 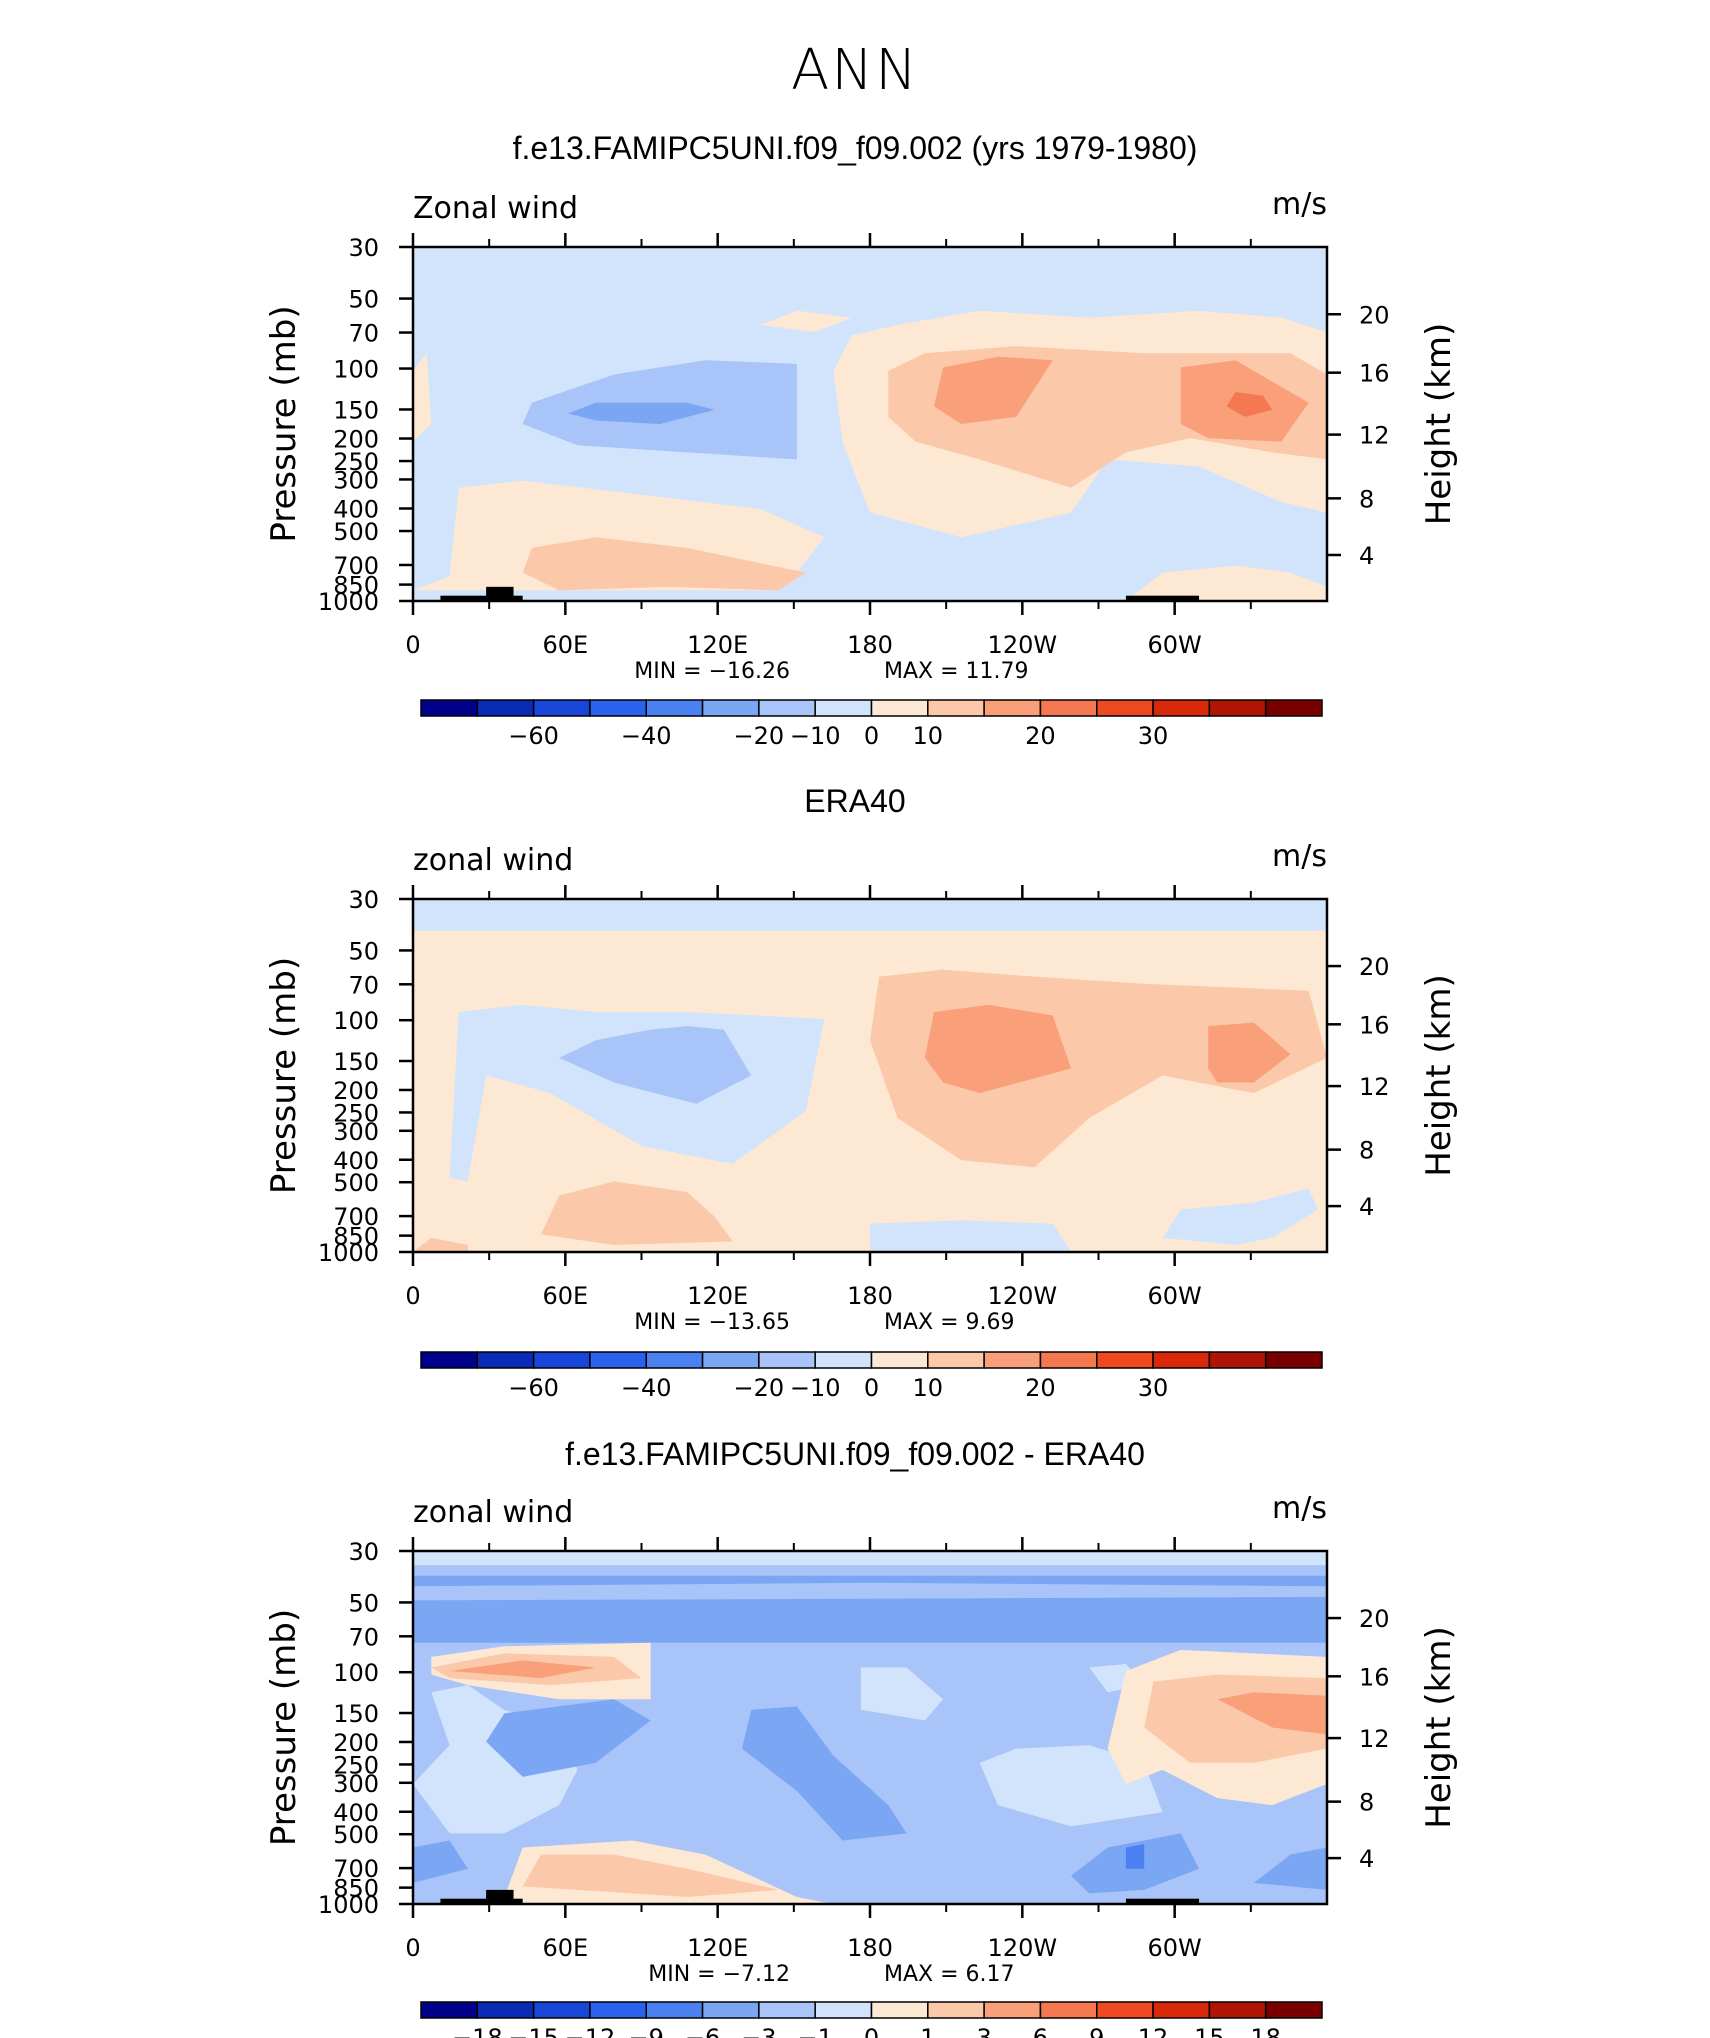 I want to click on y2-axis-title: Height (km), so click(x=1439, y=1075).